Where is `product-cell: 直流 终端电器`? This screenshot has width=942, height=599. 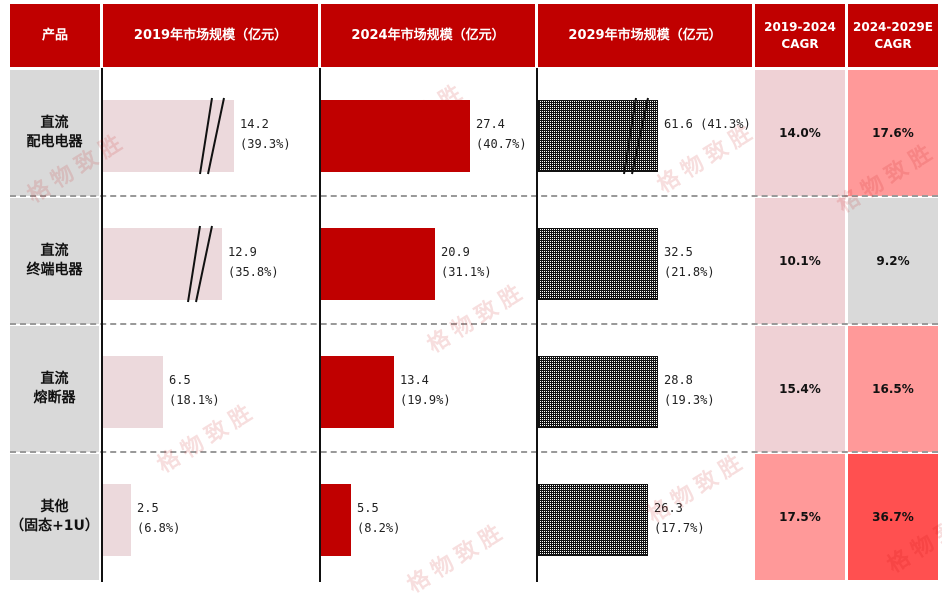 product-cell: 直流 终端电器 is located at coordinates (54, 261).